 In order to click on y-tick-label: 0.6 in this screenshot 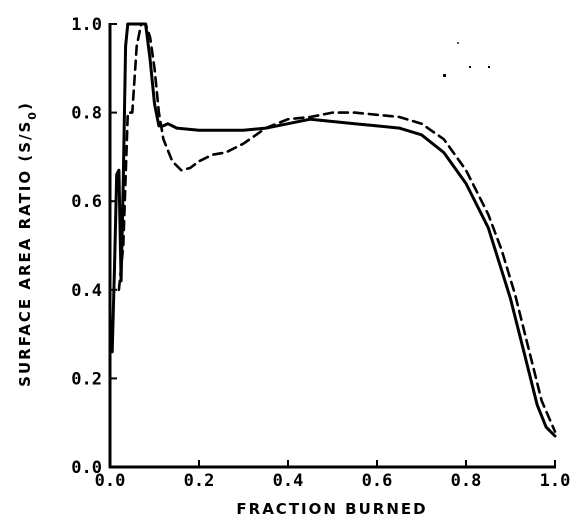, I will do `click(86, 202)`.